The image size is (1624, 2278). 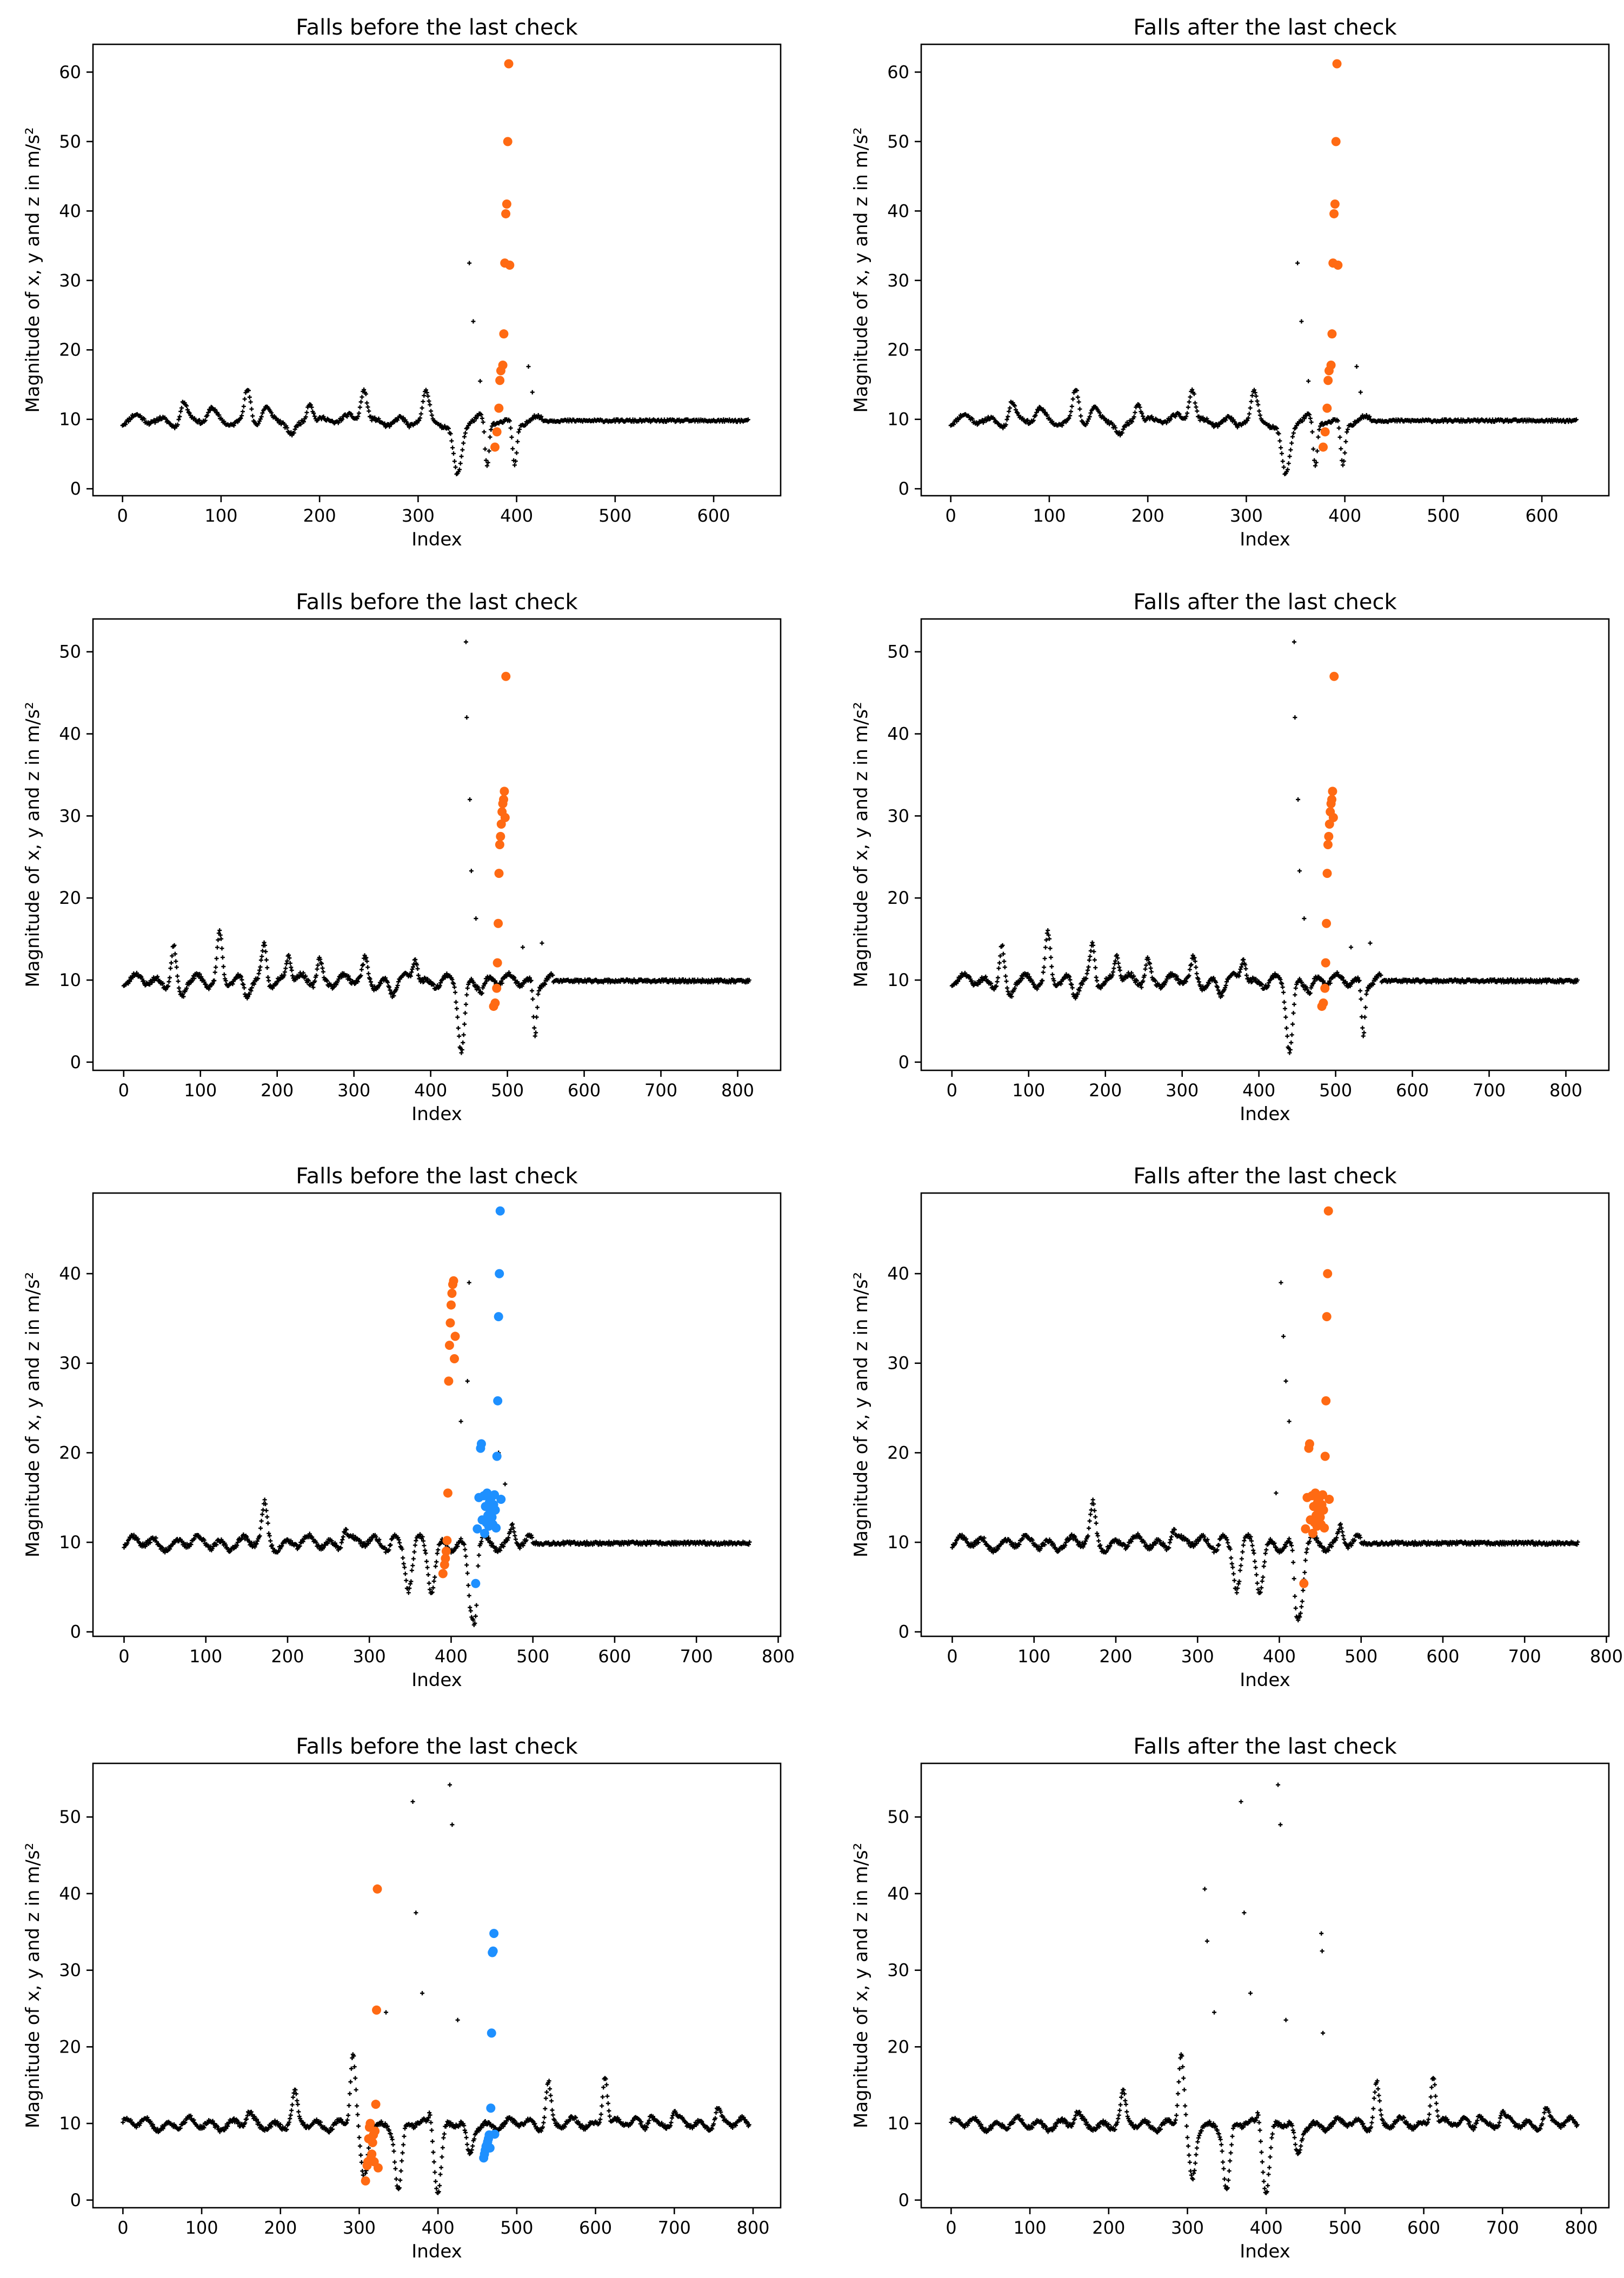 I want to click on y-tick-label: 20, so click(x=70, y=1452).